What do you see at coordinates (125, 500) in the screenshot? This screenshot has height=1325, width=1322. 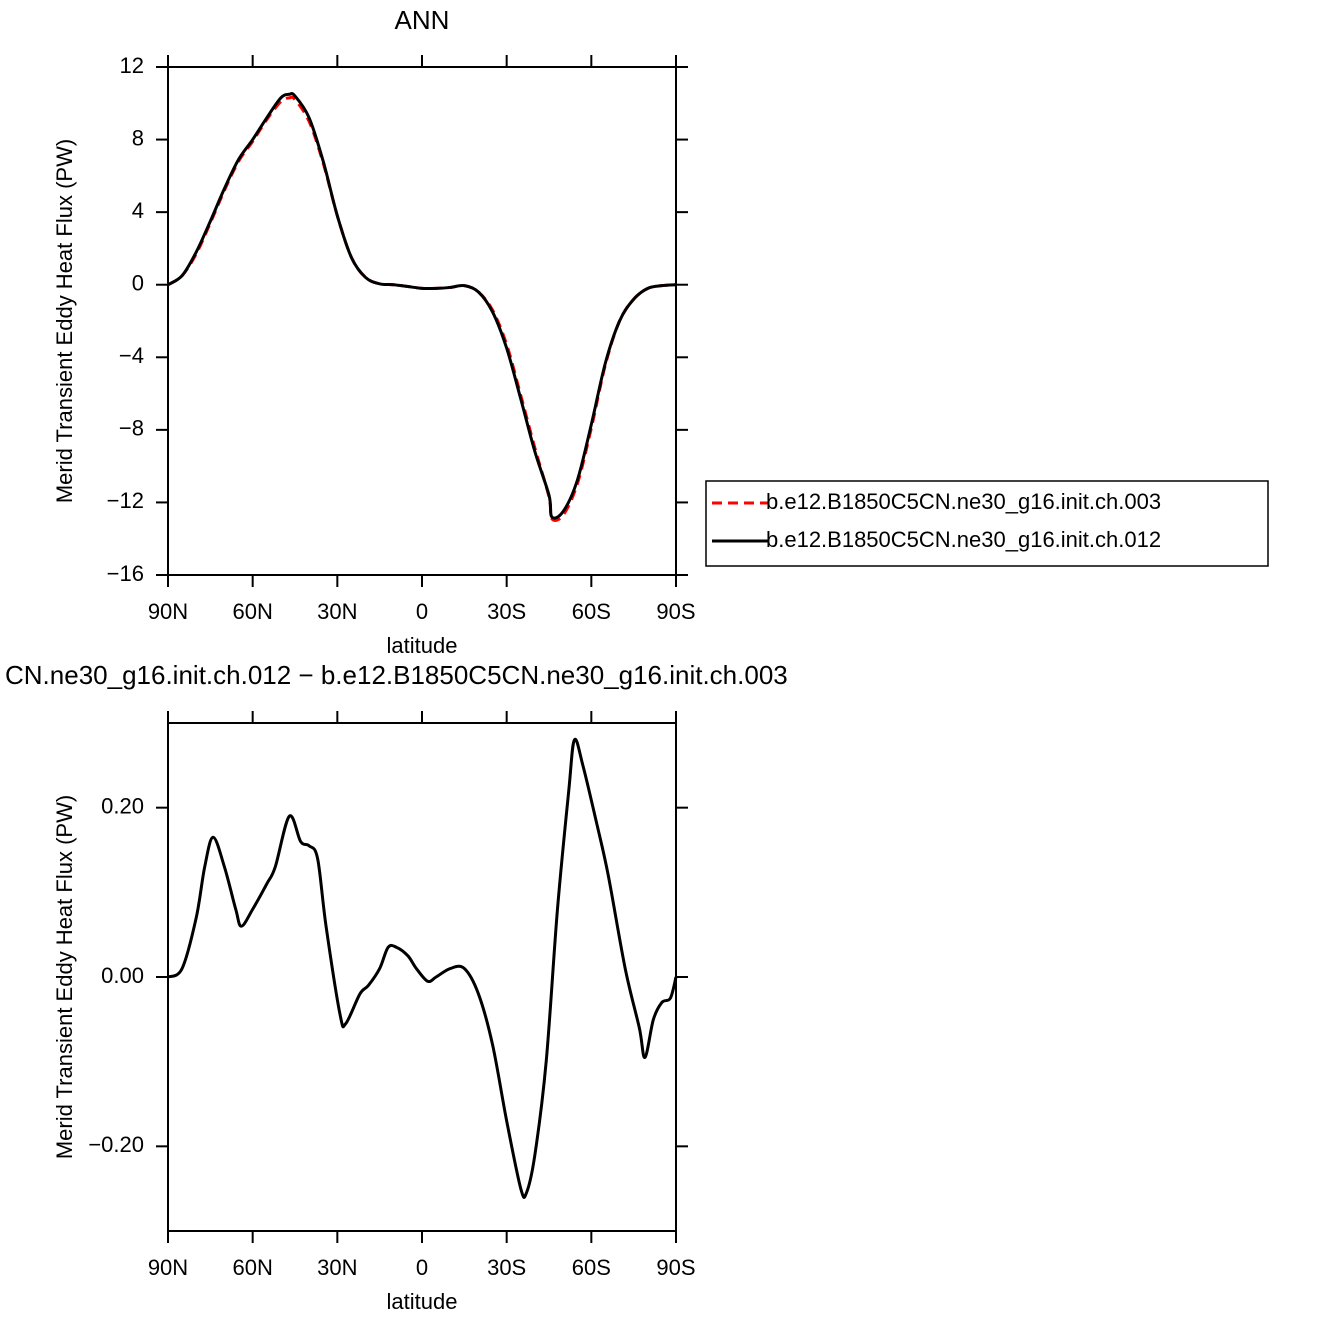 I see `y-tick-label: −12` at bounding box center [125, 500].